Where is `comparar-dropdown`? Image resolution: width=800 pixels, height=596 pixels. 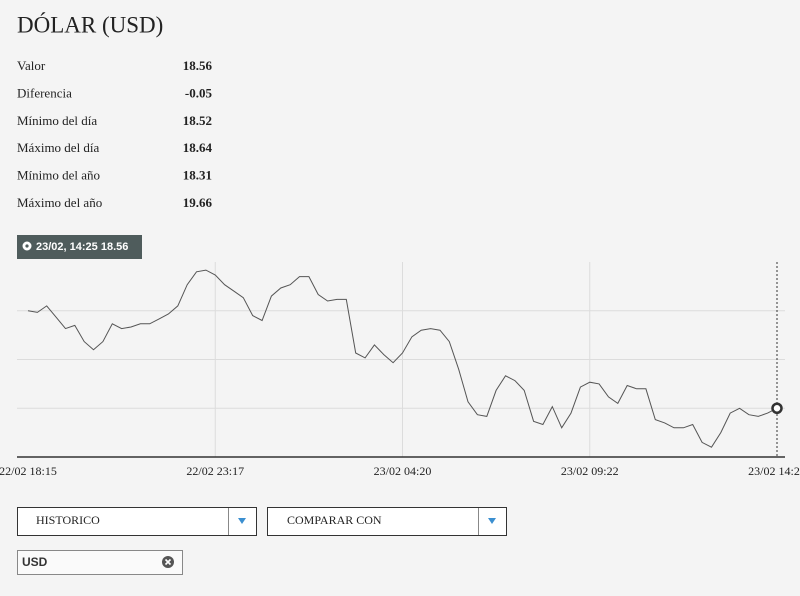 comparar-dropdown is located at coordinates (387, 521).